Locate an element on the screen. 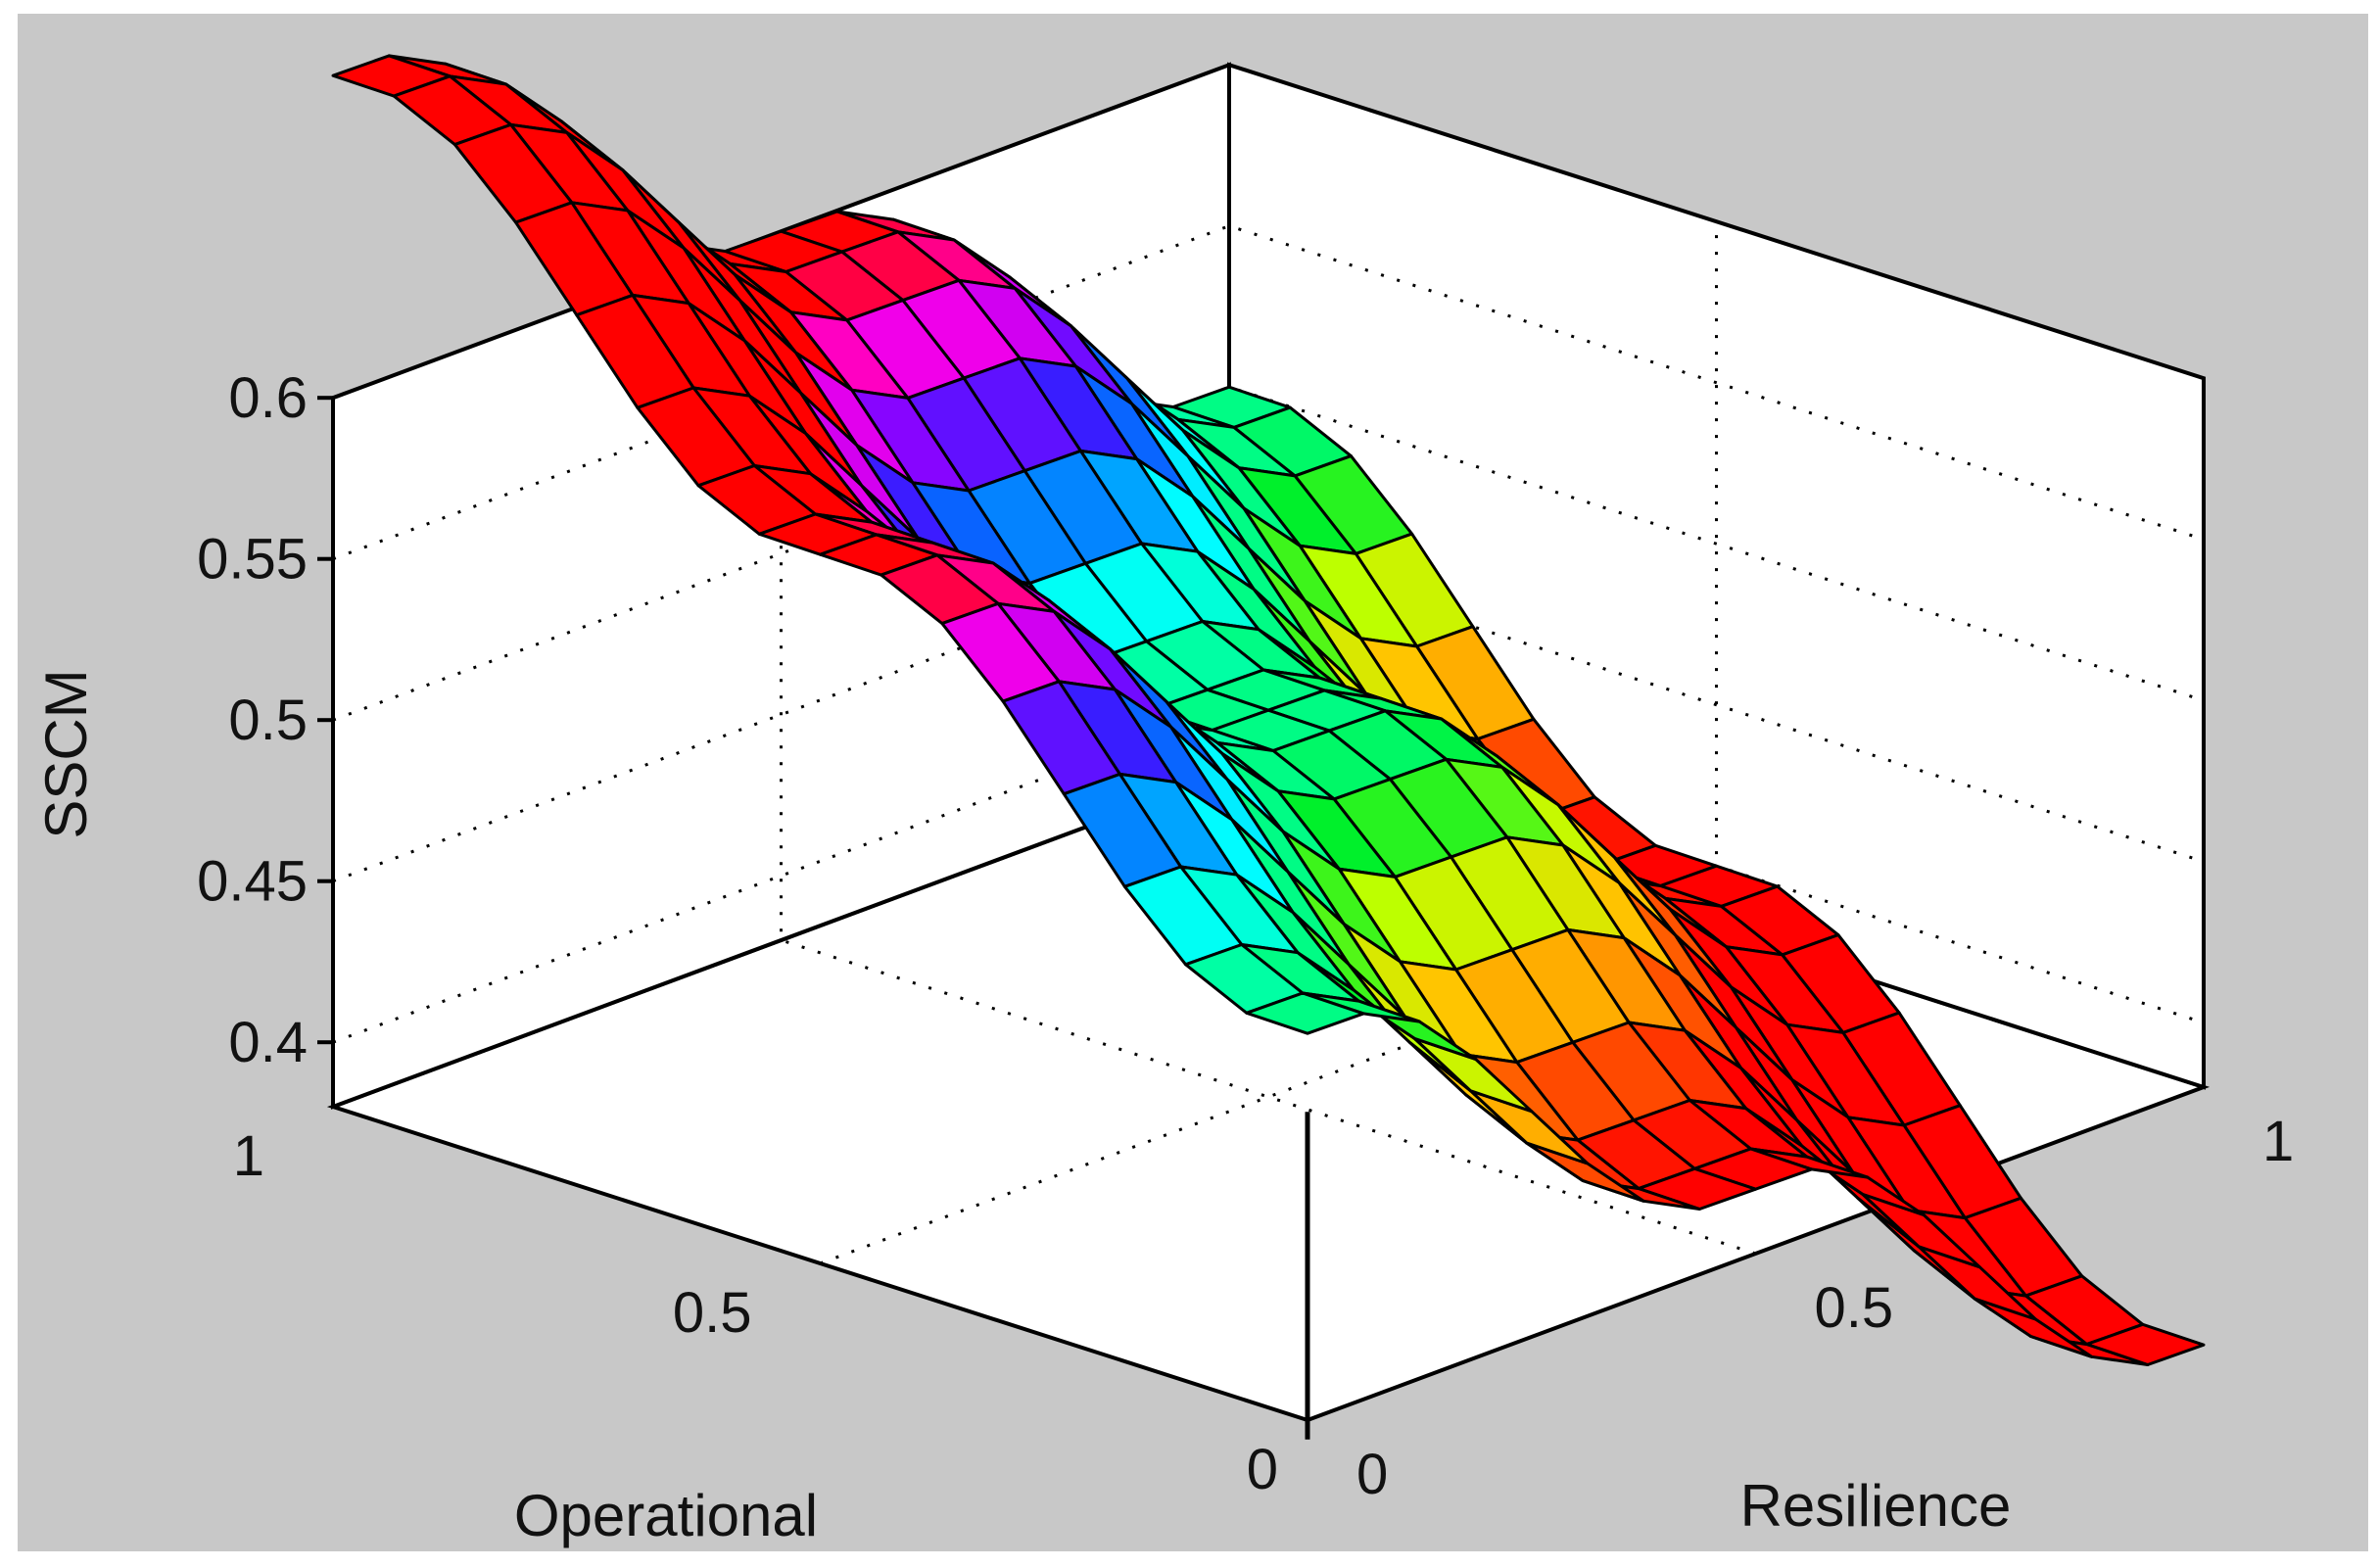 Image resolution: width=2378 pixels, height=1568 pixels. z-tick-label: 0.5 is located at coordinates (268, 720).